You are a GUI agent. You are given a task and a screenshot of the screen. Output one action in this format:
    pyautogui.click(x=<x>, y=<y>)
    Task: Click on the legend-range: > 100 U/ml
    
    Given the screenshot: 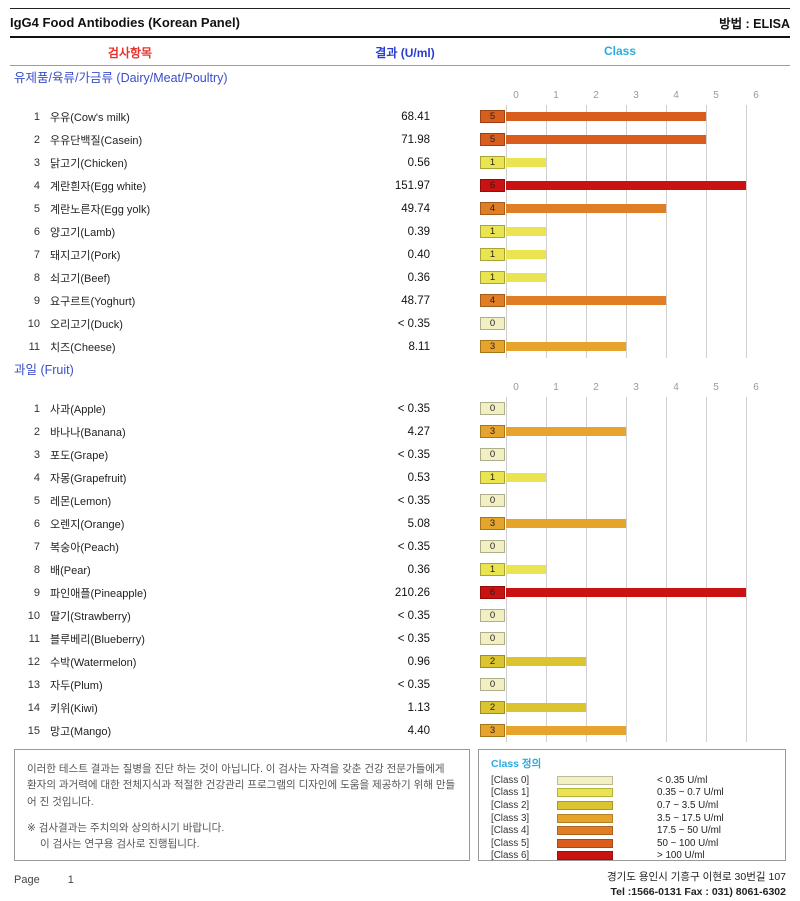 What is the action you would take?
    pyautogui.click(x=681, y=856)
    